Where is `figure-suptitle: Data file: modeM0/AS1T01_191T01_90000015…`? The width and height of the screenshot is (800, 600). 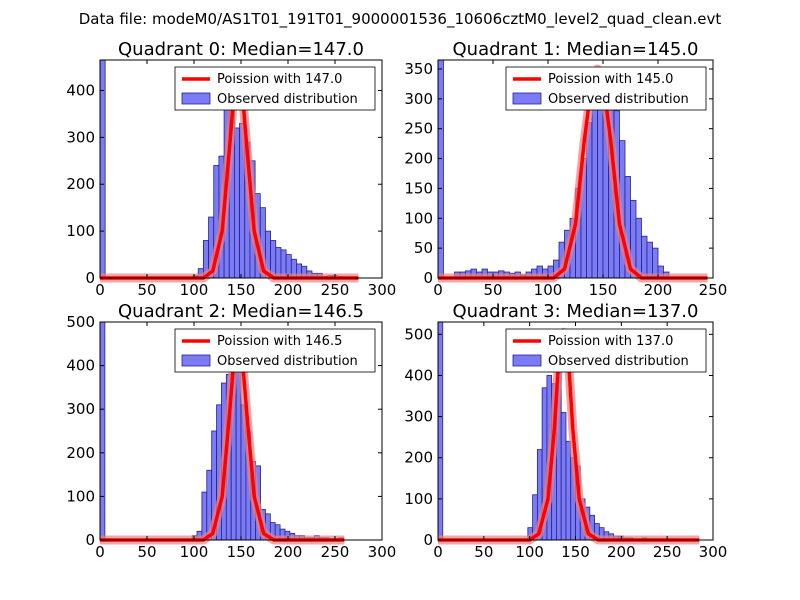
figure-suptitle: Data file: modeM0/AS1T01_191T01_90000015… is located at coordinates (400, 19).